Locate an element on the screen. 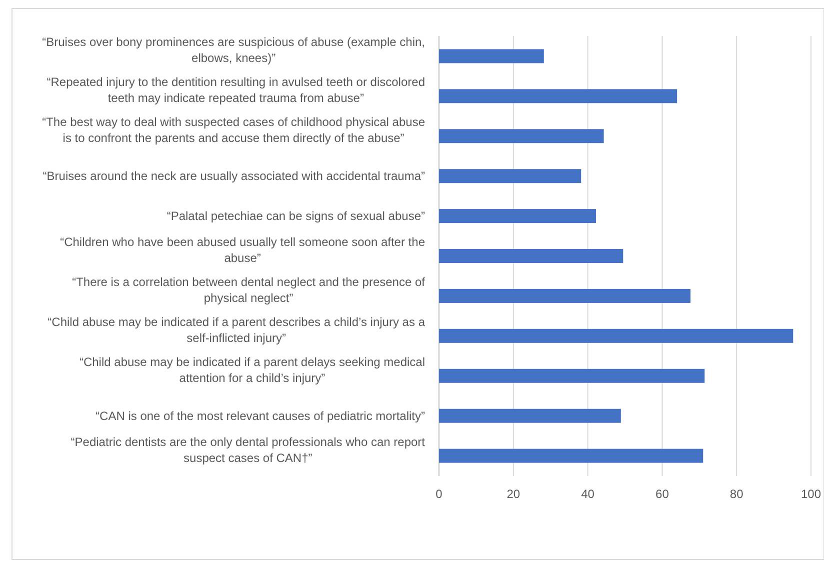 Image resolution: width=832 pixels, height=569 pixels. y-tick-label: “Bruises around the neck are usually associated with accidental trauma” is located at coordinates (234, 176).